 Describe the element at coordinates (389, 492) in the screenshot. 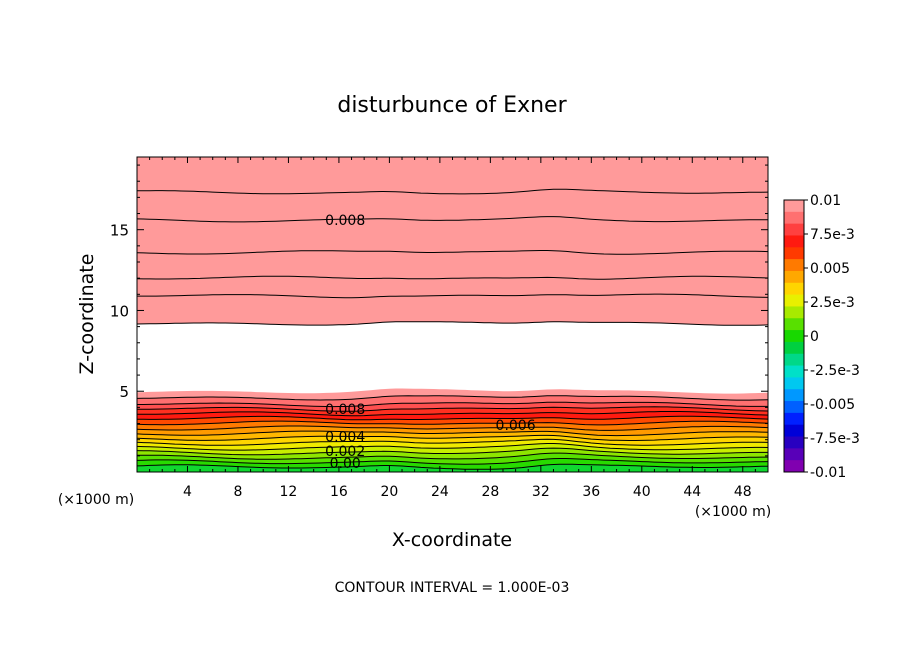

I see `x-tick-label: 20` at that location.